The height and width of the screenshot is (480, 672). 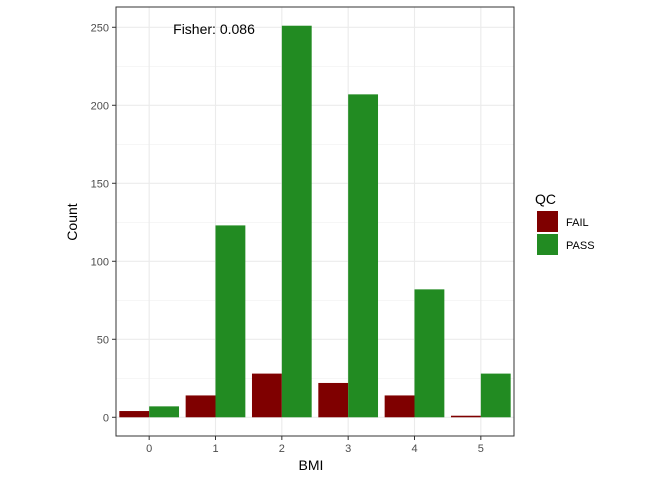 I want to click on legend-key-fail, so click(x=547, y=221).